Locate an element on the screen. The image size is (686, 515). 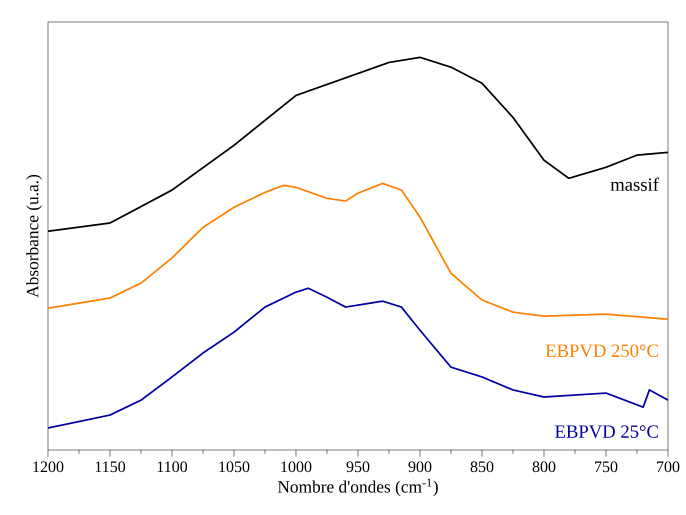
x-tick-label: 900 is located at coordinates (420, 466).